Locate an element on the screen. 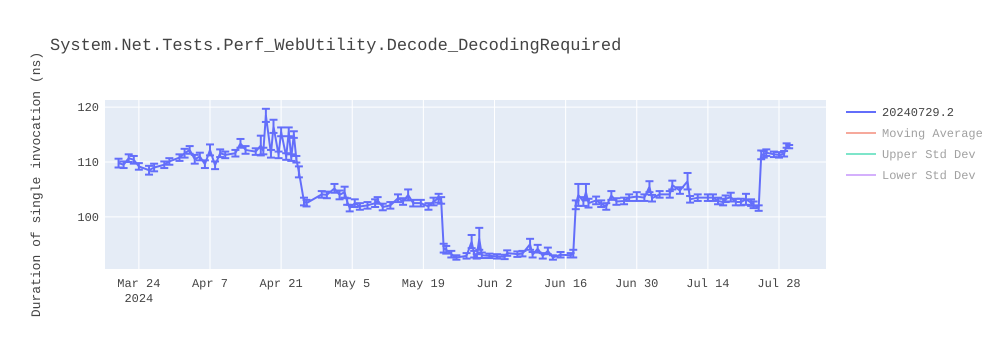 This screenshot has width=1000, height=350. y-tick-label: 110 is located at coordinates (88, 163).